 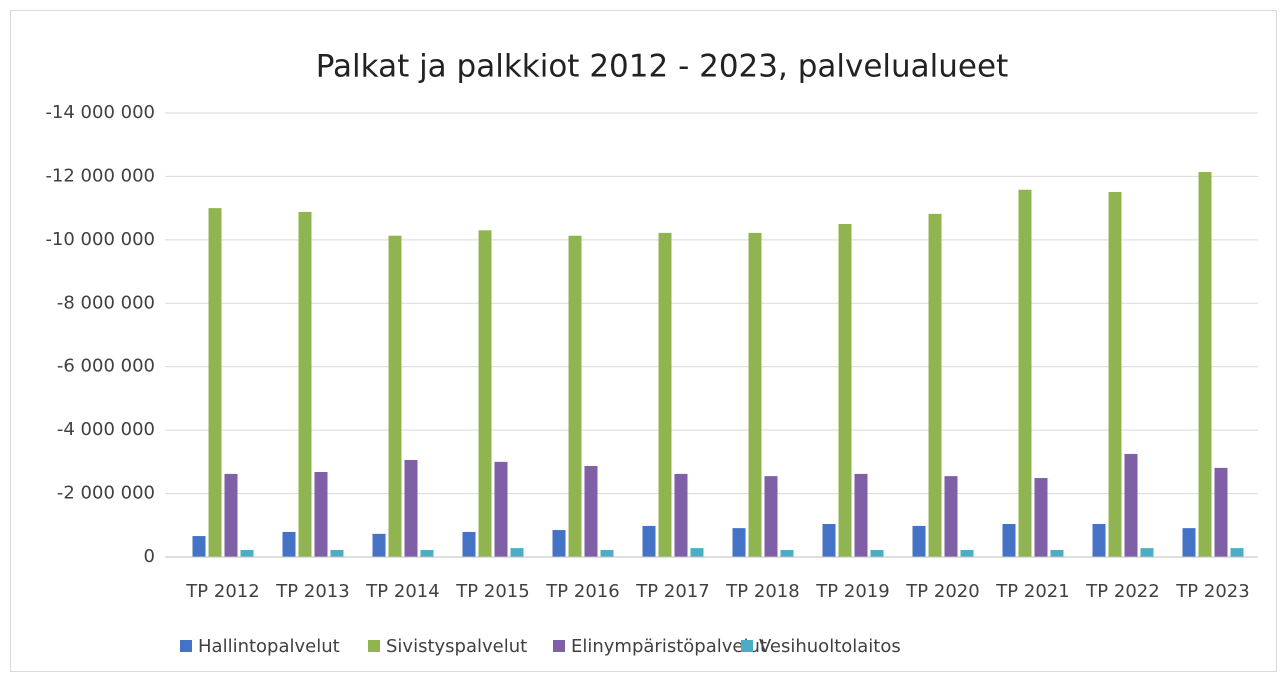 What do you see at coordinates (1032, 591) in the screenshot?
I see `x-tick-label: TP 2021` at bounding box center [1032, 591].